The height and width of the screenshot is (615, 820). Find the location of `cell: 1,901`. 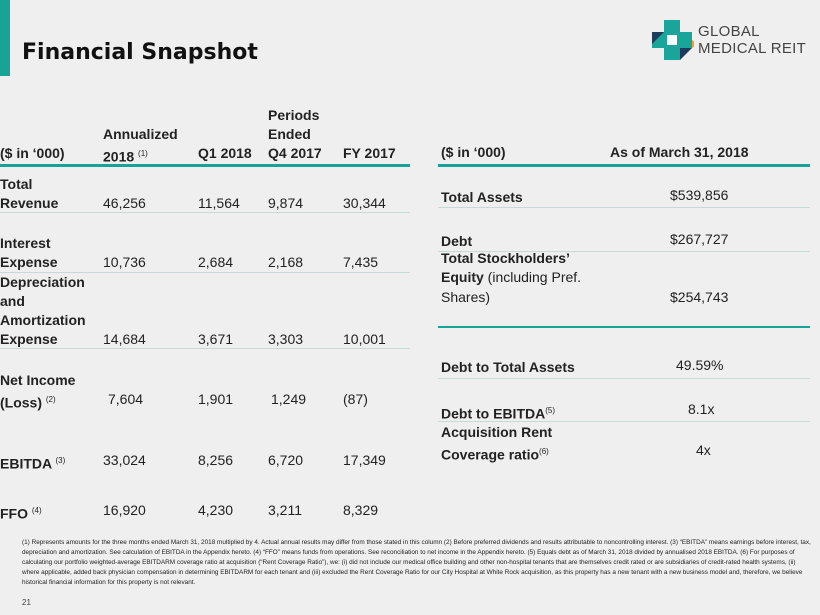

cell: 1,901 is located at coordinates (216, 399).